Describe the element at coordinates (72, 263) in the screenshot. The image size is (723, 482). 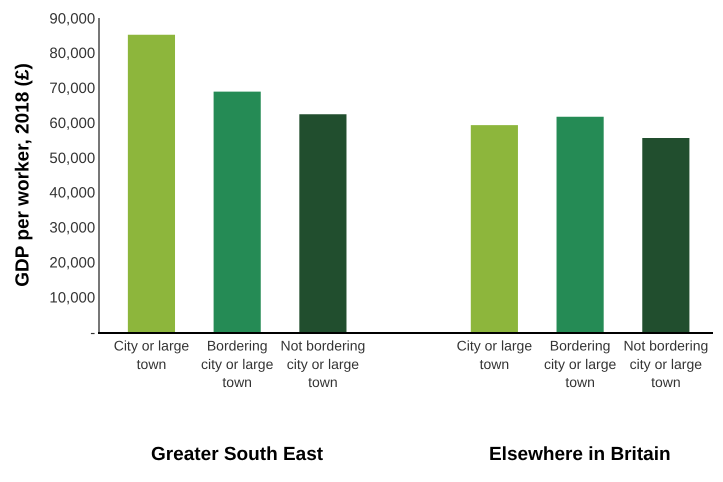
I see `y-tick-label: 20,000` at that location.